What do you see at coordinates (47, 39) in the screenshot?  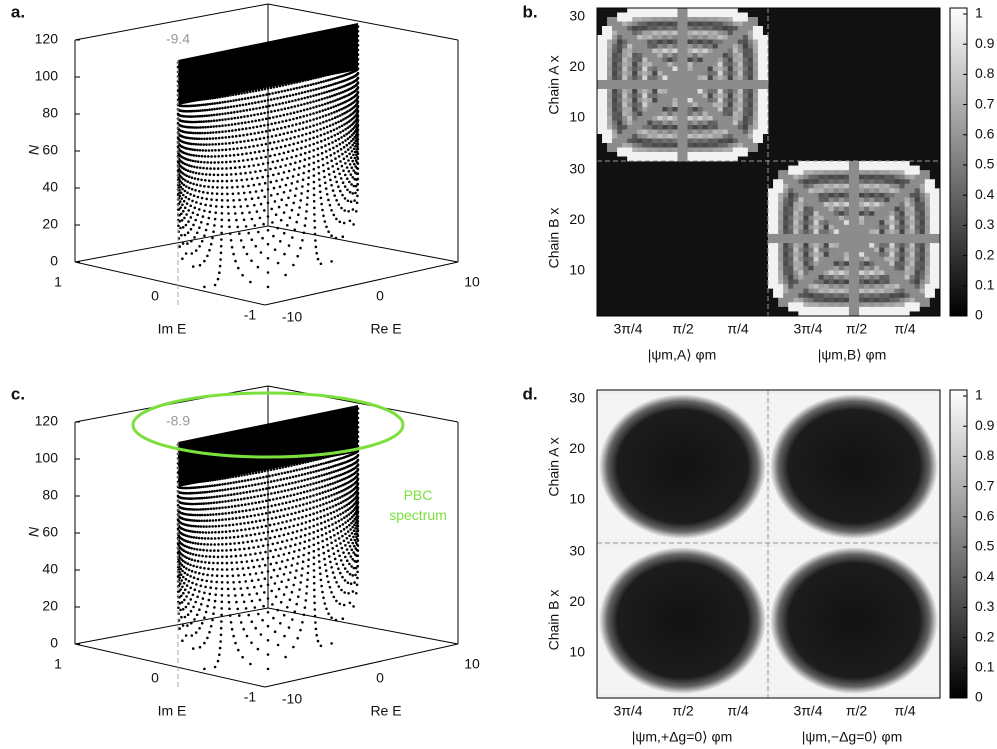 I see `z-tick-label: 120` at bounding box center [47, 39].